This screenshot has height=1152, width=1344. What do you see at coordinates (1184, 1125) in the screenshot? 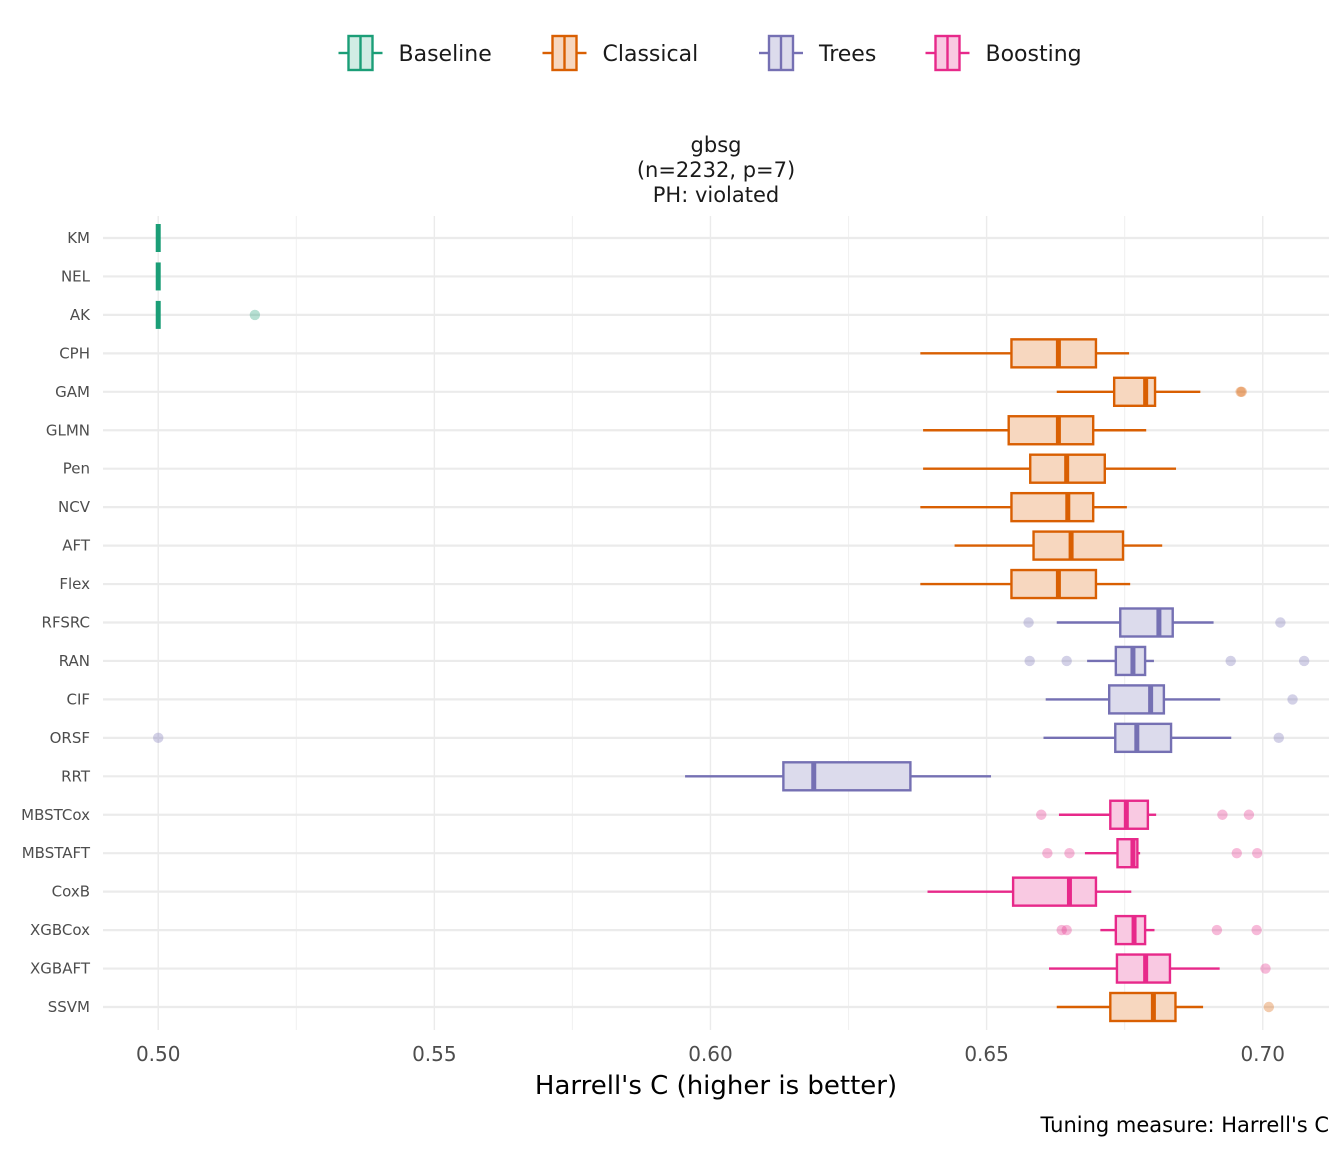
I see `caption: Tuning measure: Harrell's C` at bounding box center [1184, 1125].